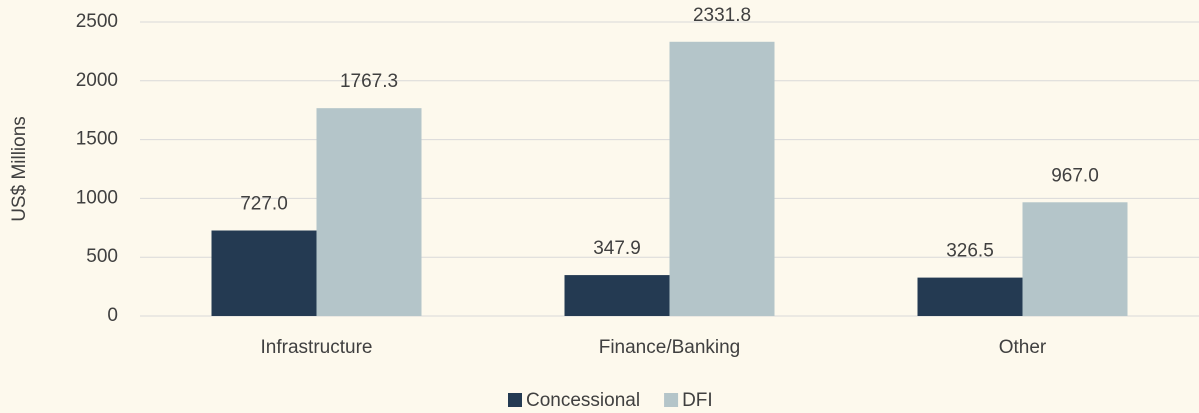 The image size is (1199, 413). I want to click on data-label: 347.9, so click(617, 248).